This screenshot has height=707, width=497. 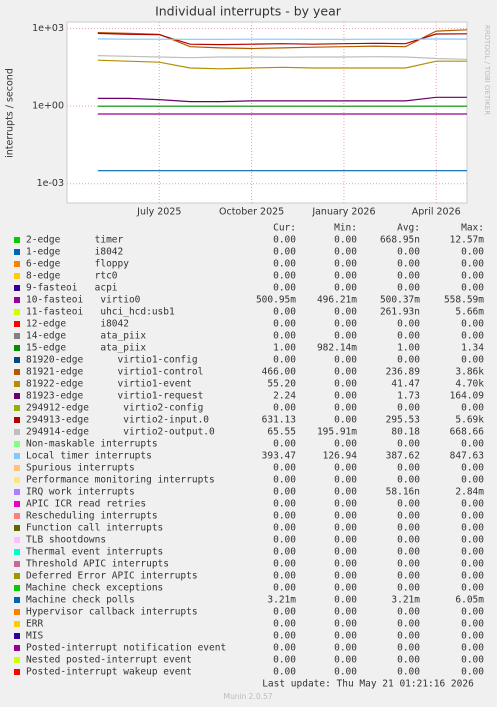 I want to click on legend-value: 65.55, so click(x=281, y=432).